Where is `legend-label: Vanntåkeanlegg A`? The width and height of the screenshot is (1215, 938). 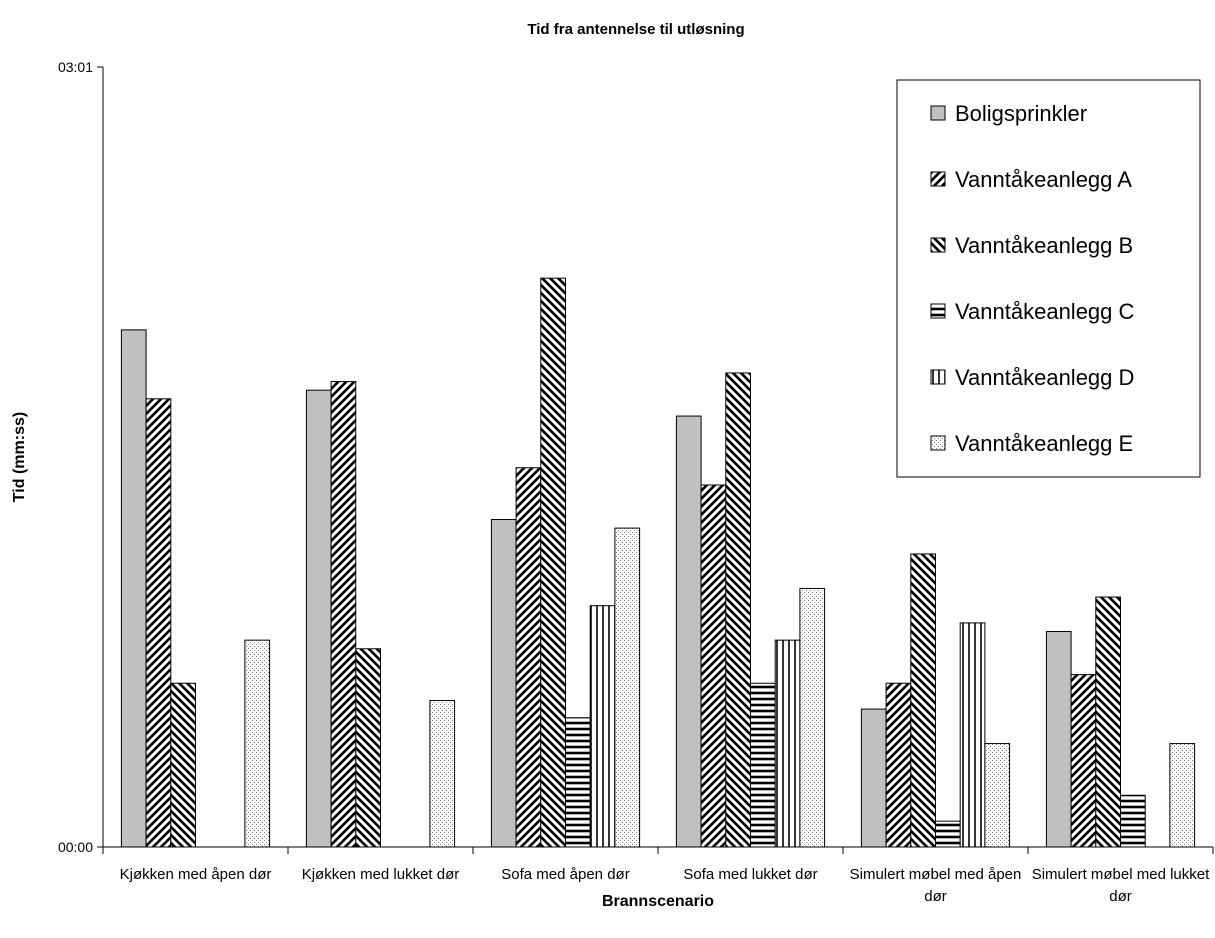
legend-label: Vanntåkeanlegg A is located at coordinates (1043, 179).